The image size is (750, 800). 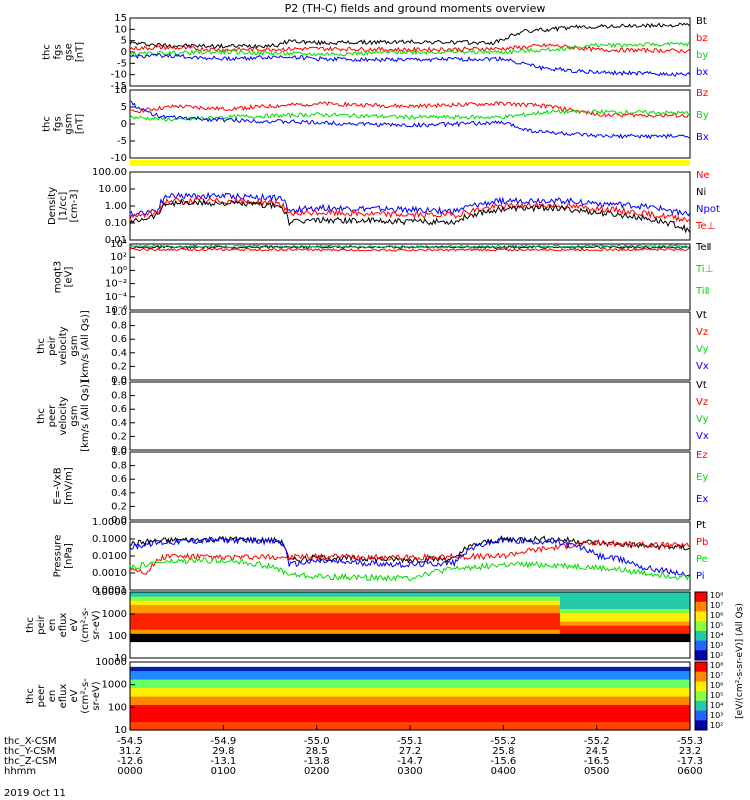 What do you see at coordinates (120, 18) in the screenshot?
I see `y-tick-label: 15` at bounding box center [120, 18].